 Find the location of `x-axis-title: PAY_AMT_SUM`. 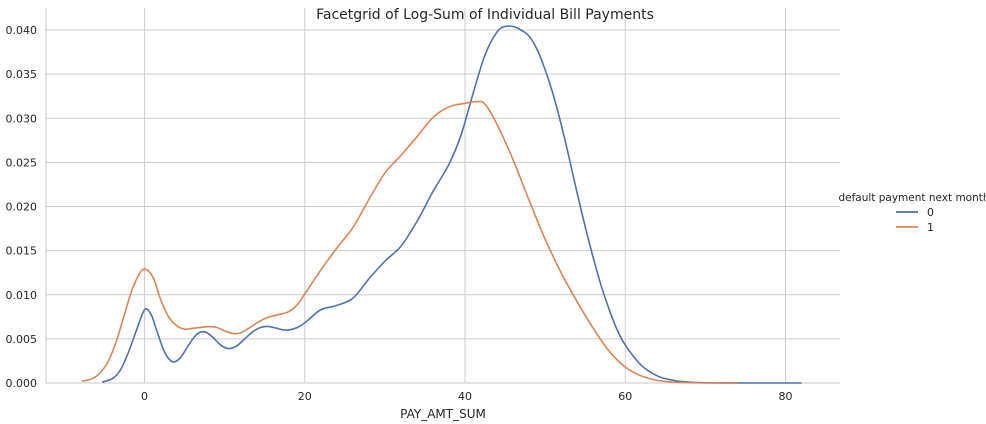

x-axis-title: PAY_AMT_SUM is located at coordinates (443, 414).